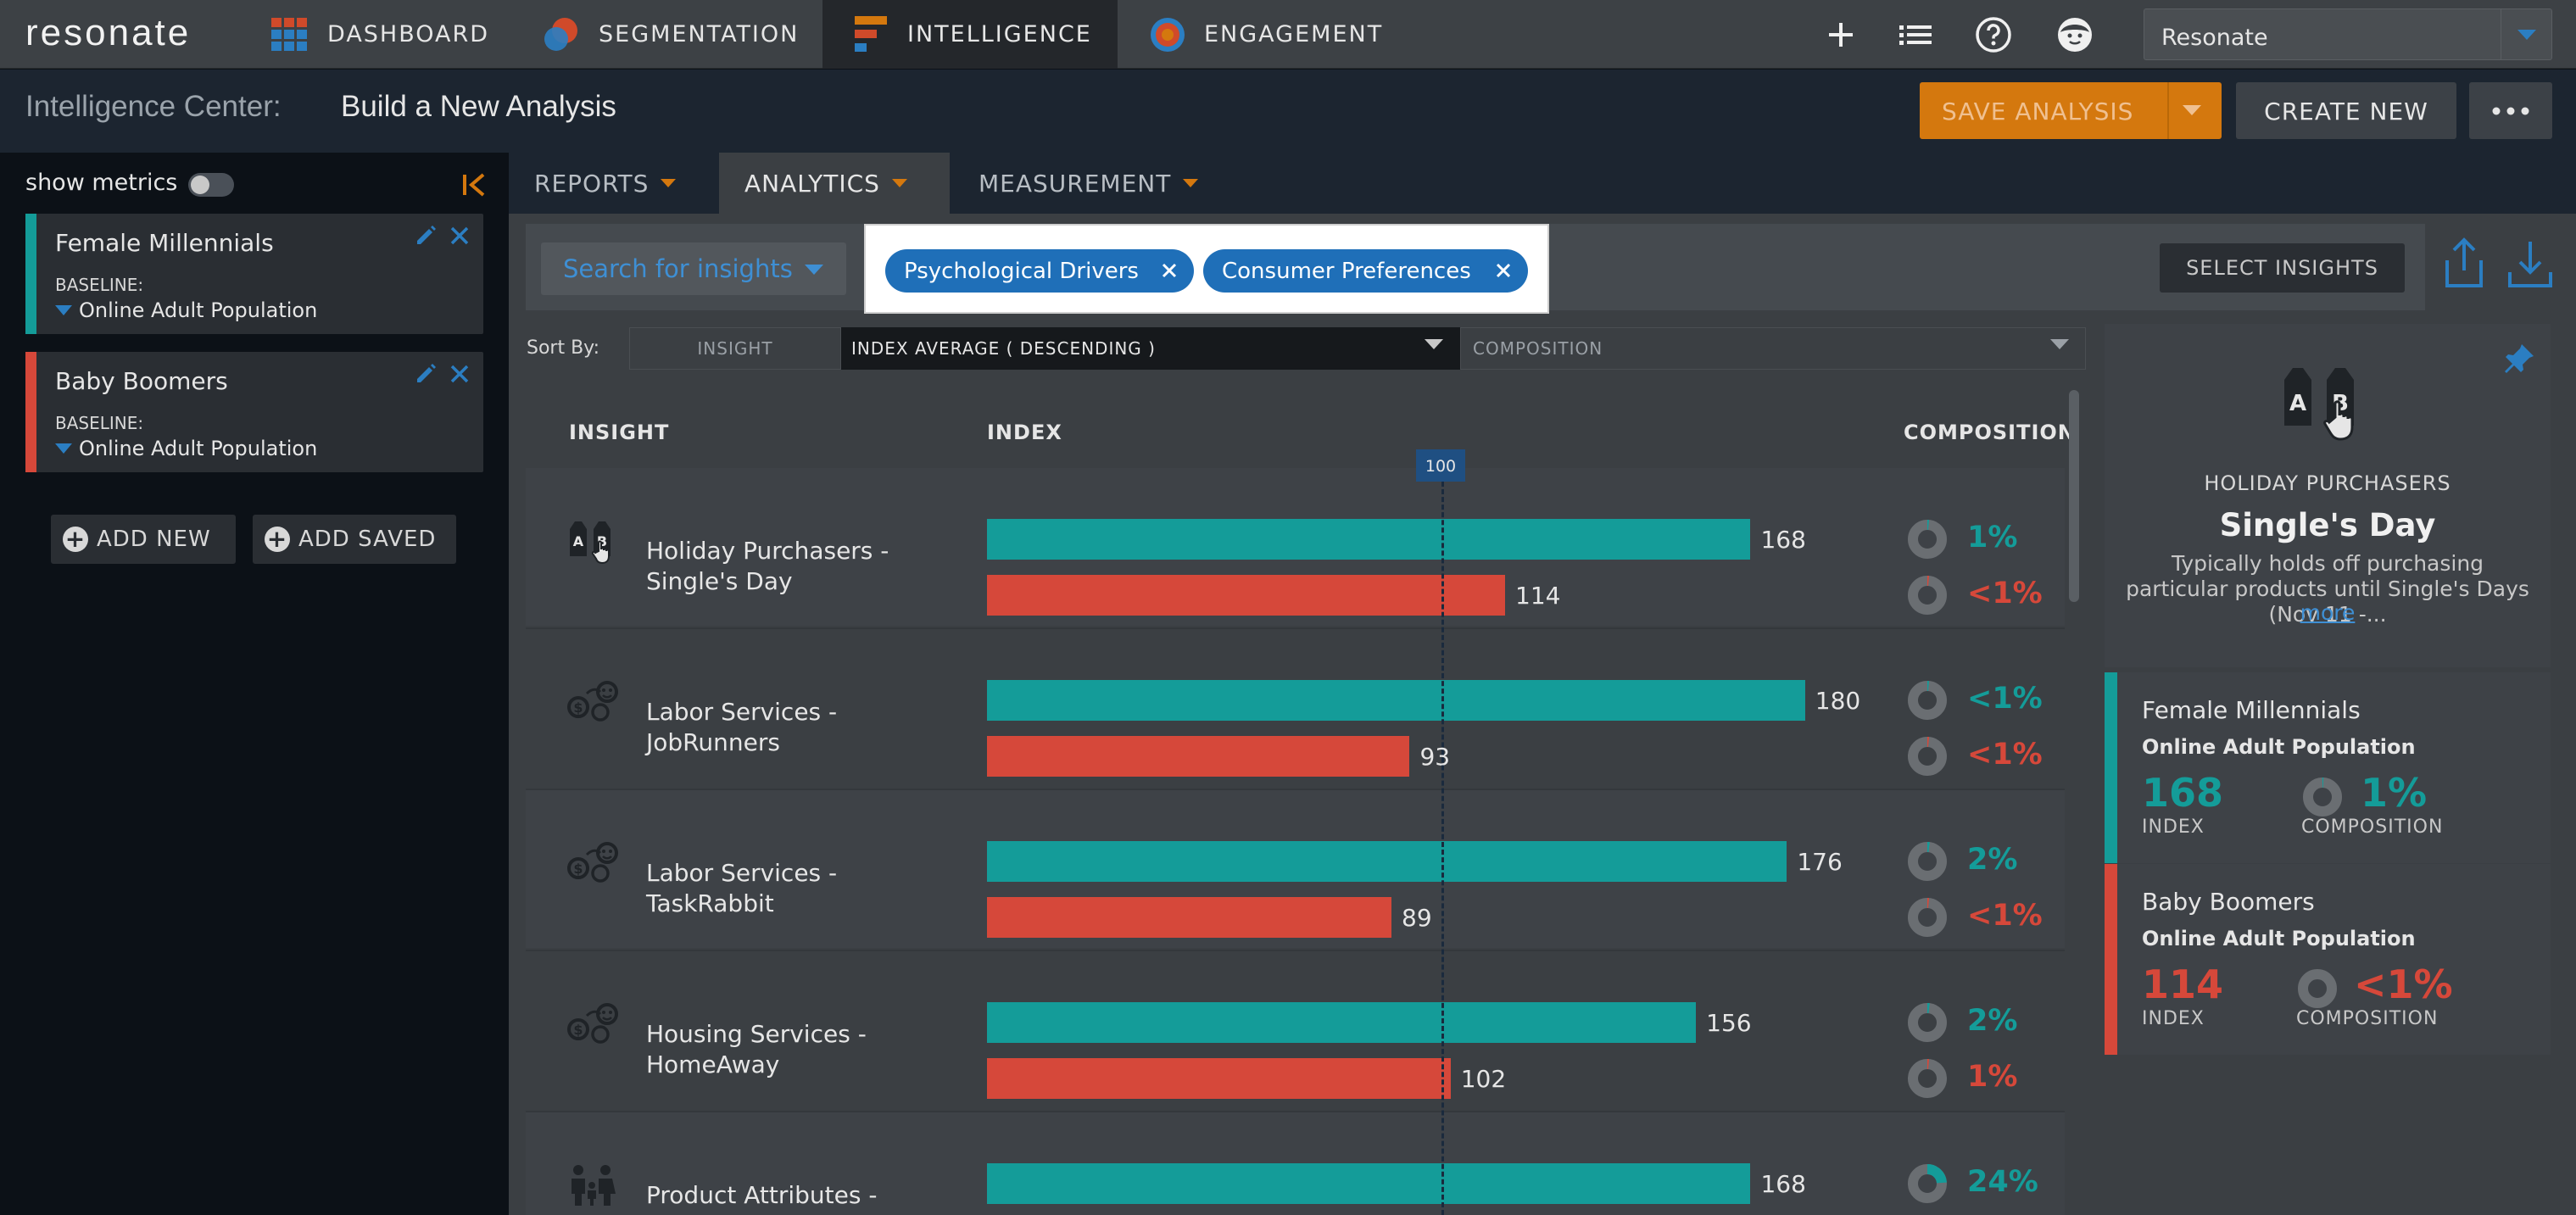  Describe the element at coordinates (2348, 34) in the screenshot. I see `account-select: Resonate` at that location.